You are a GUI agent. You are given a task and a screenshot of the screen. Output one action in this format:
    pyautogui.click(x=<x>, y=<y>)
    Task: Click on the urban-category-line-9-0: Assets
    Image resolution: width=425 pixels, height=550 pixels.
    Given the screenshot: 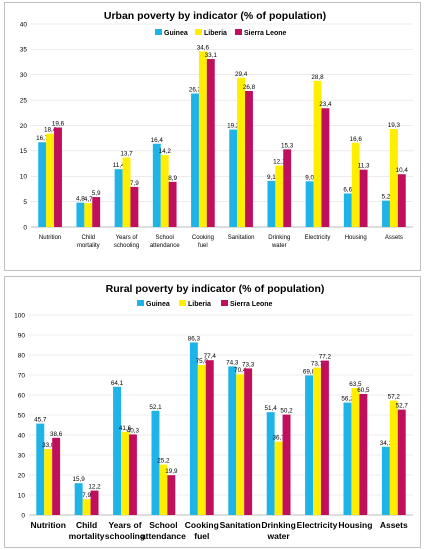 What is the action you would take?
    pyautogui.click(x=394, y=238)
    